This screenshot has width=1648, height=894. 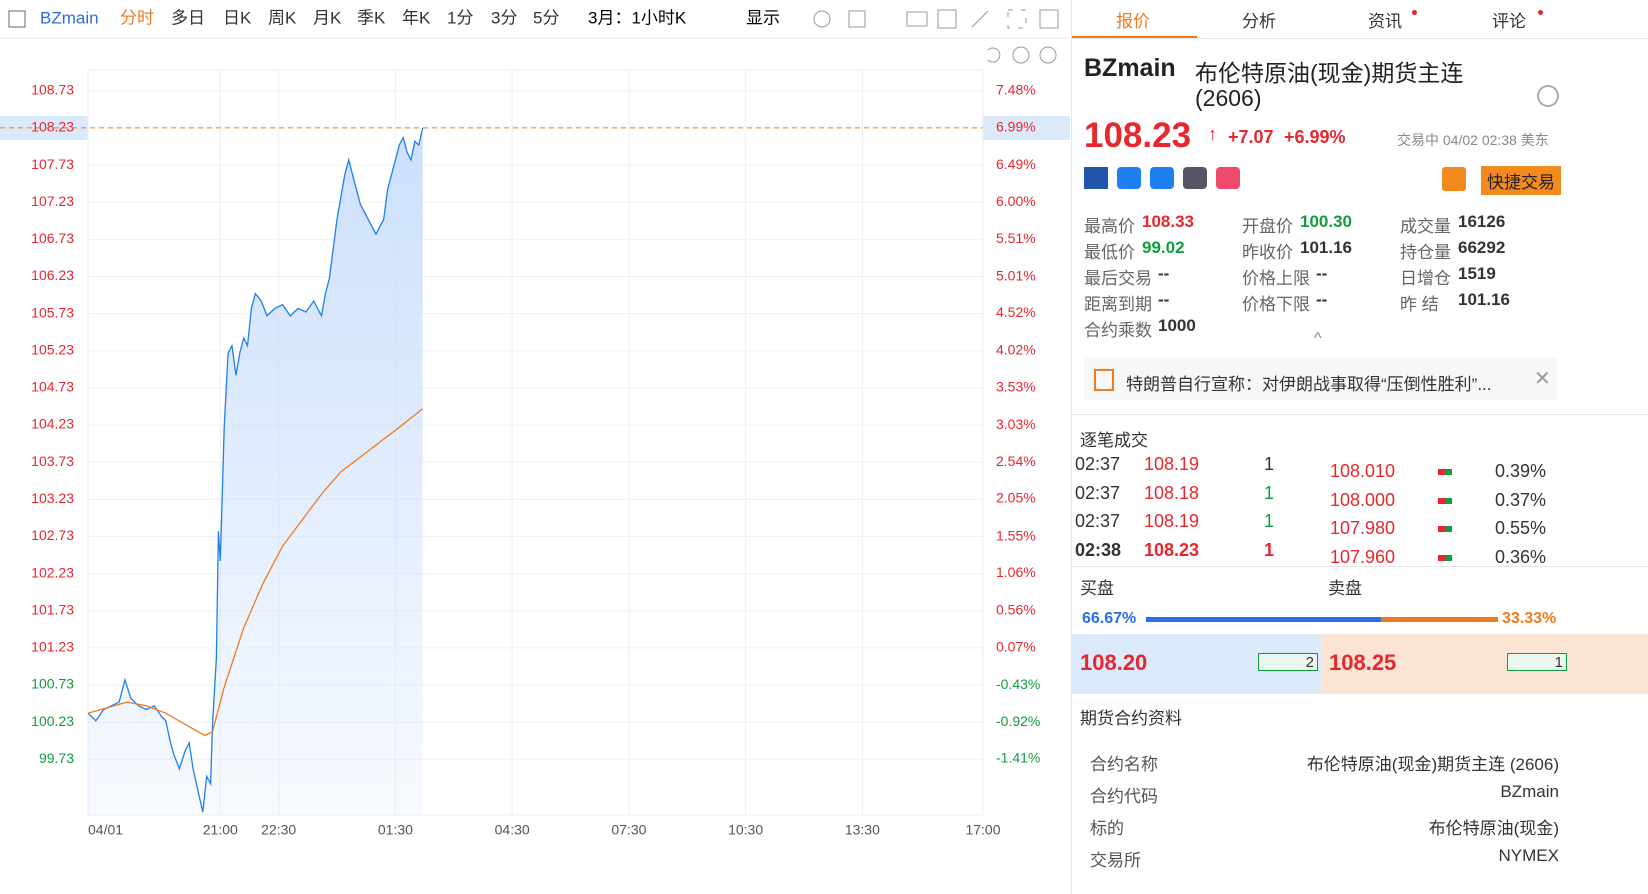 I want to click on toolbar-tab: 季K, so click(x=371, y=17).